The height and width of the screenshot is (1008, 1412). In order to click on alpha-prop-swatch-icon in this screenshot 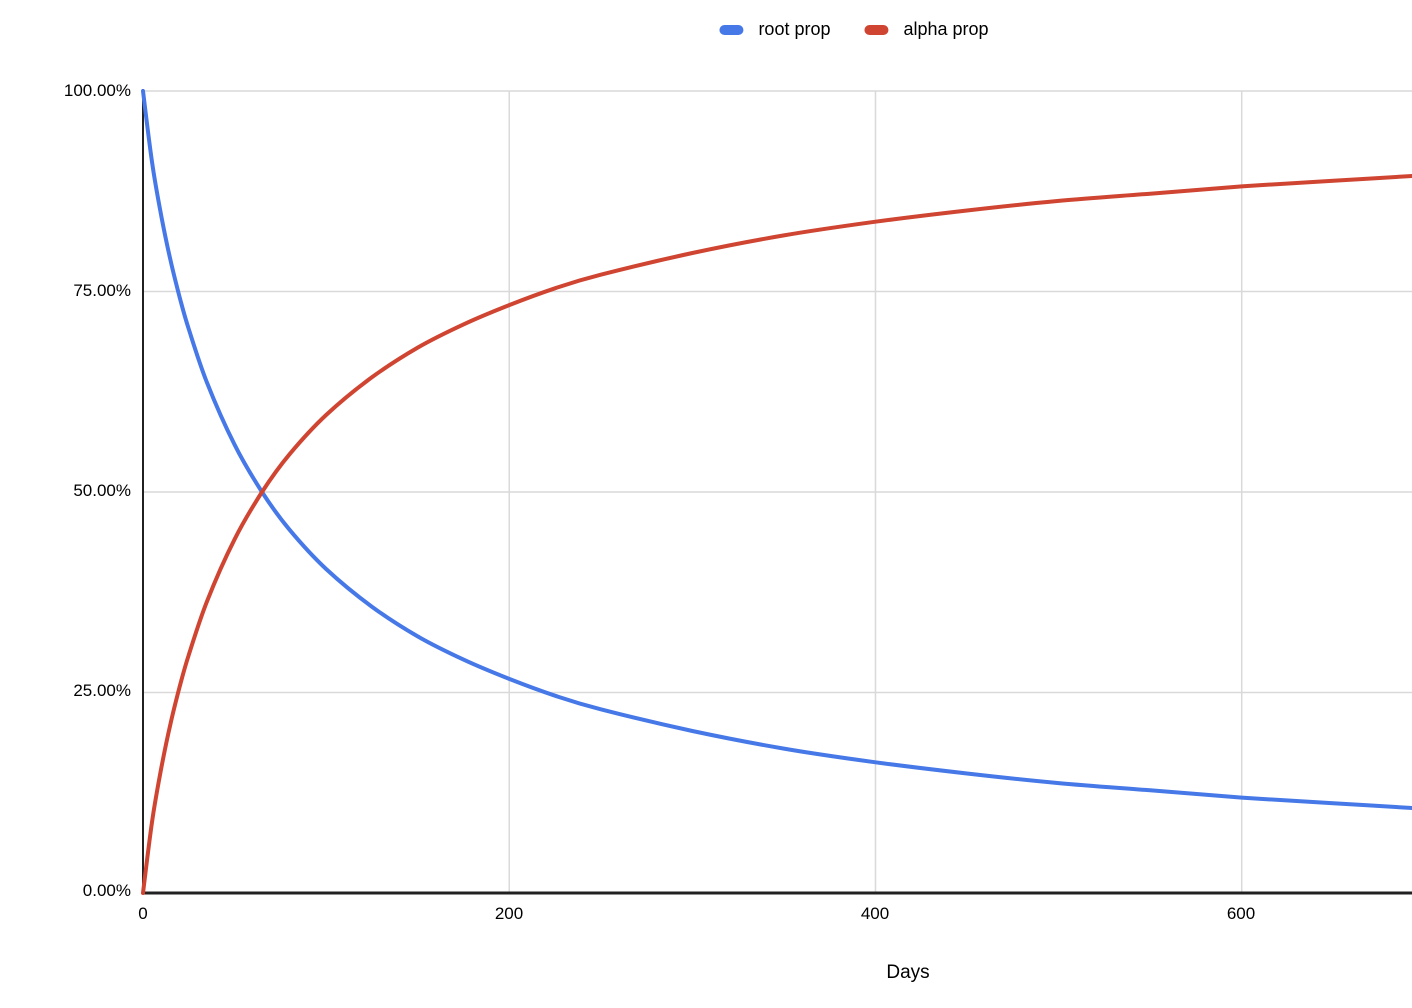, I will do `click(876, 29)`.